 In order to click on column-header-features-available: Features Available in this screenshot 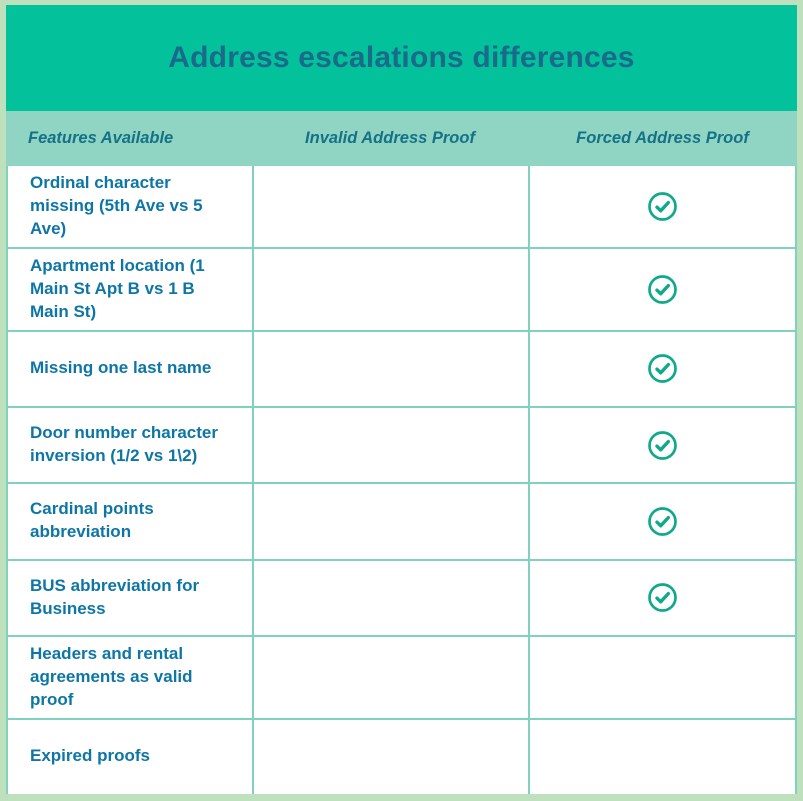, I will do `click(101, 138)`.